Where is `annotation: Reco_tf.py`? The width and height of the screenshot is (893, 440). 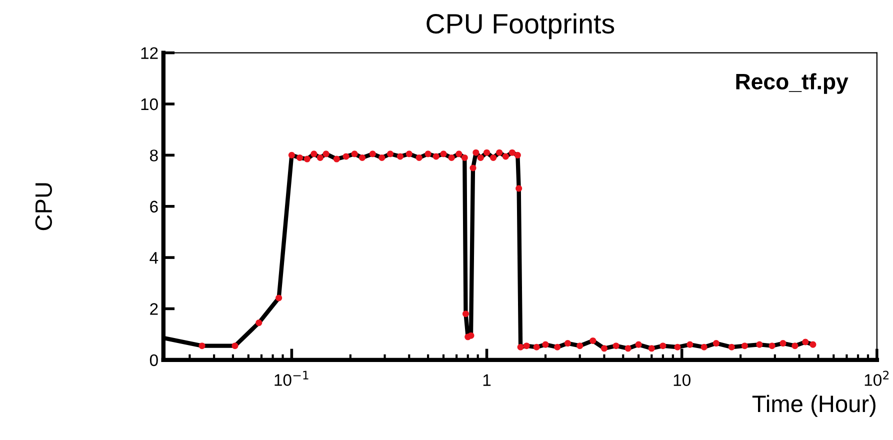
annotation: Reco_tf.py is located at coordinates (792, 83).